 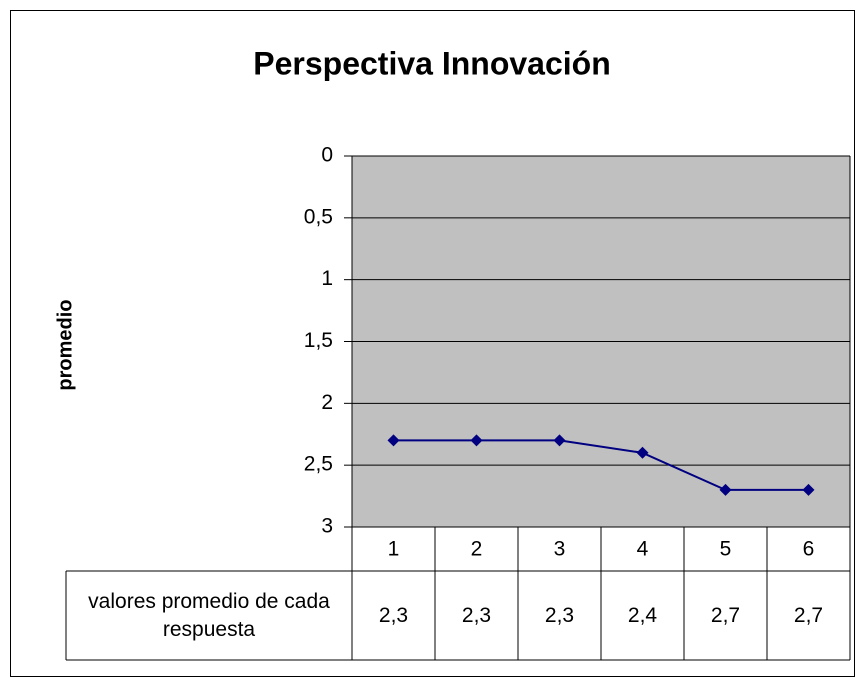 What do you see at coordinates (327, 402) in the screenshot?
I see `y-tick-label: 2` at bounding box center [327, 402].